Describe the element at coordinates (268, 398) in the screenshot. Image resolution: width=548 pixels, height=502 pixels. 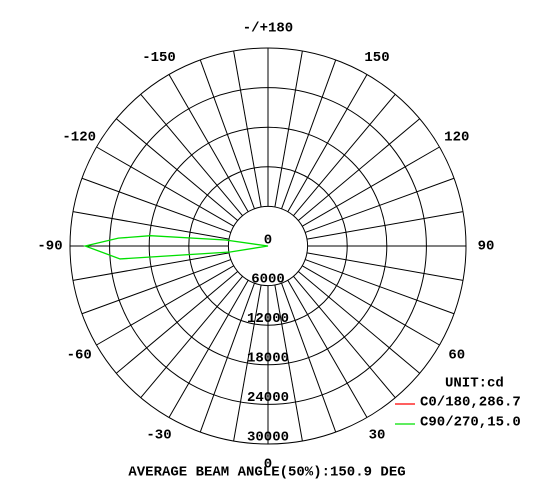
I see `r-tick-label: 24000` at that location.